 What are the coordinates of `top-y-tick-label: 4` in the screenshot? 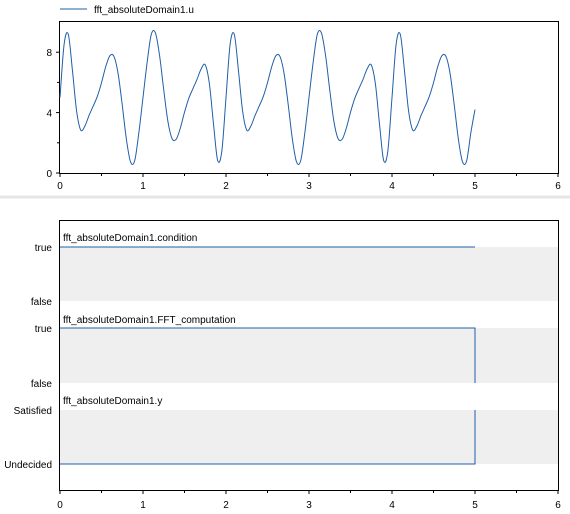 It's located at (49, 114).